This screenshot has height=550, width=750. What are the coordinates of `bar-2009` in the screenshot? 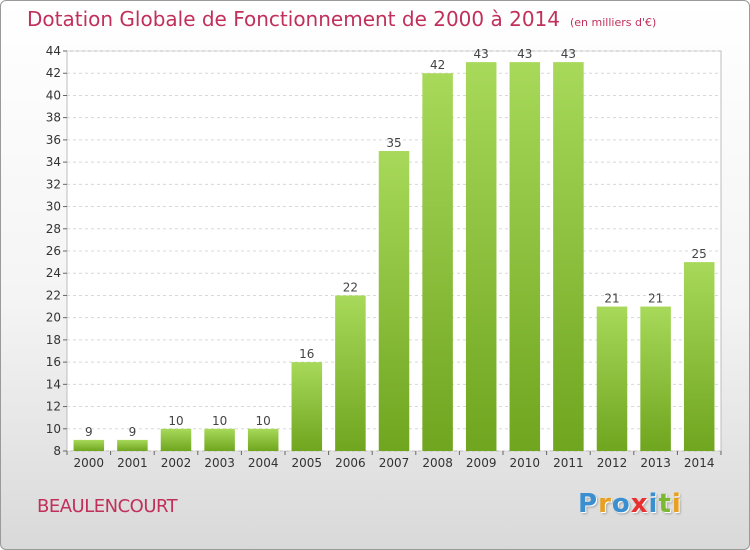 It's located at (481, 256).